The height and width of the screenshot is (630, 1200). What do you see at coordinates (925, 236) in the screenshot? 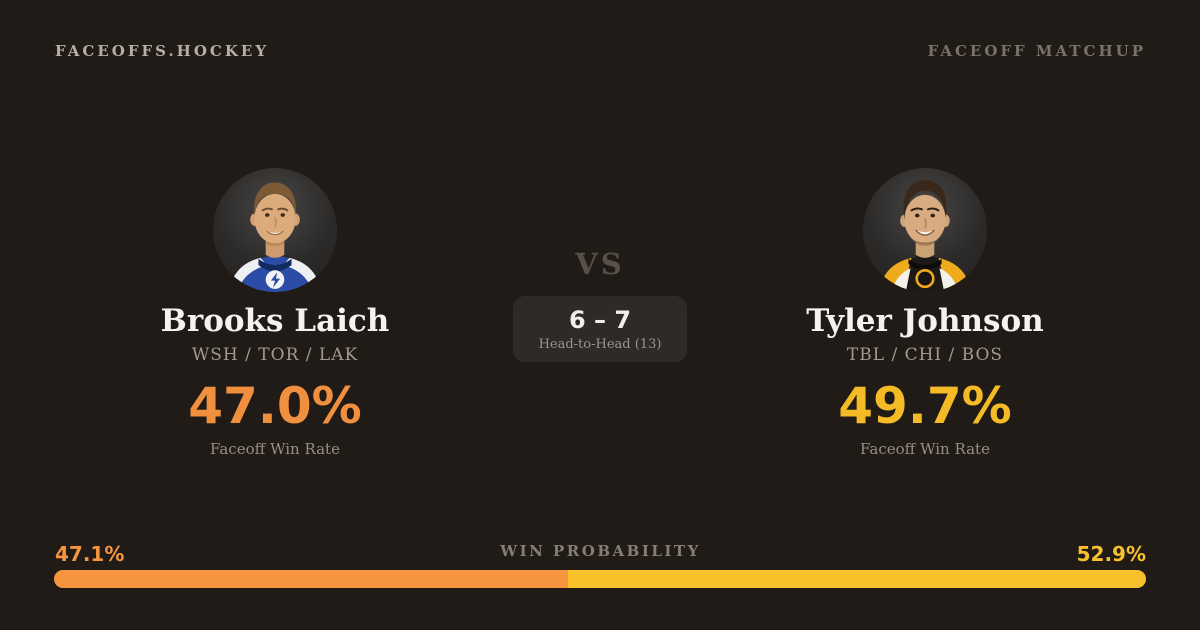
I see `player-portrait-right-illustration` at bounding box center [925, 236].